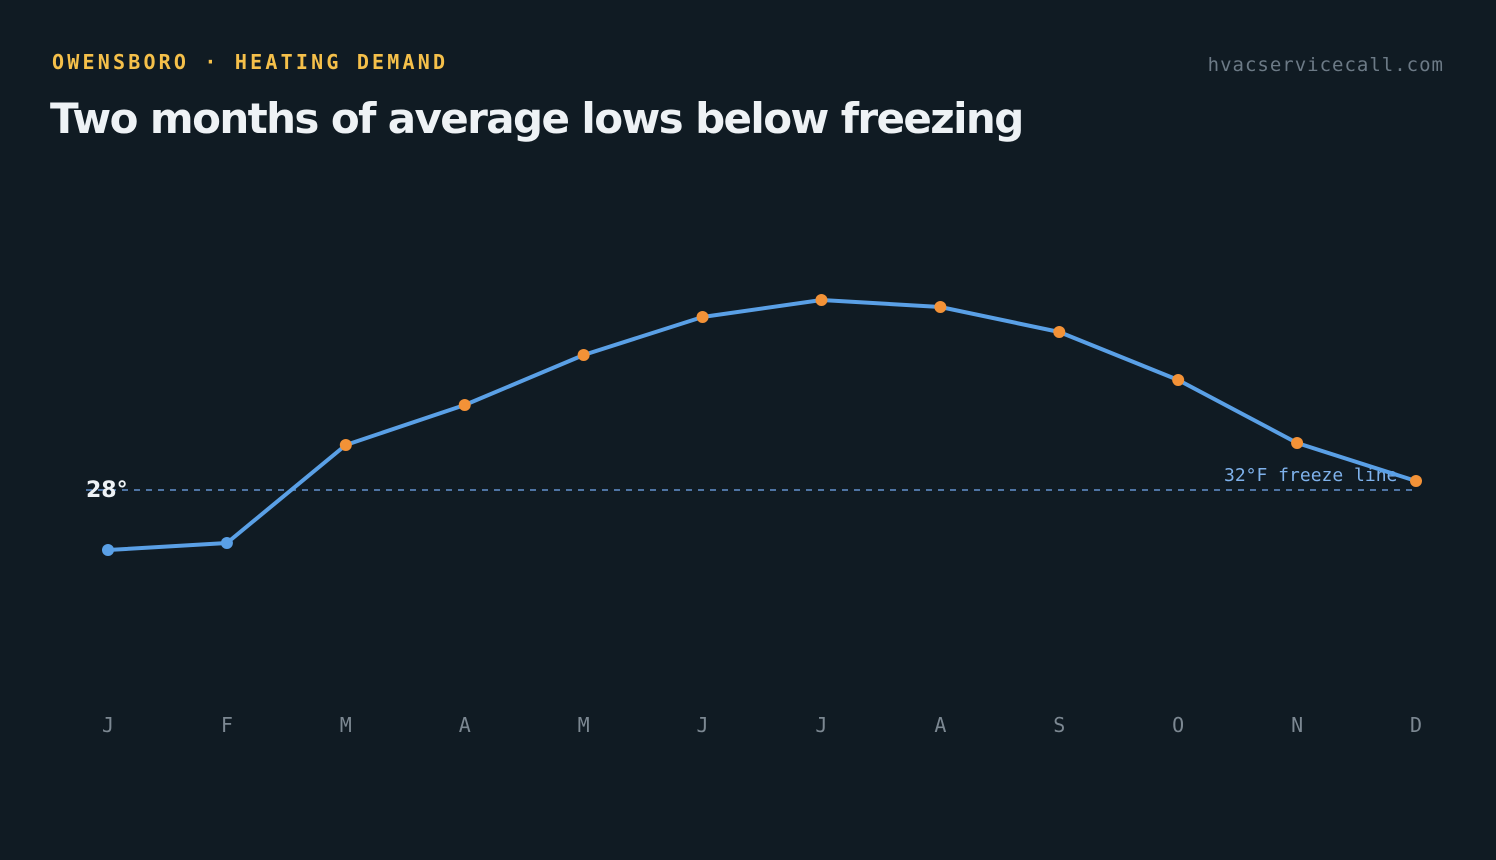 The height and width of the screenshot is (860, 1496). What do you see at coordinates (1416, 725) in the screenshot?
I see `x-tick-label-12: D` at bounding box center [1416, 725].